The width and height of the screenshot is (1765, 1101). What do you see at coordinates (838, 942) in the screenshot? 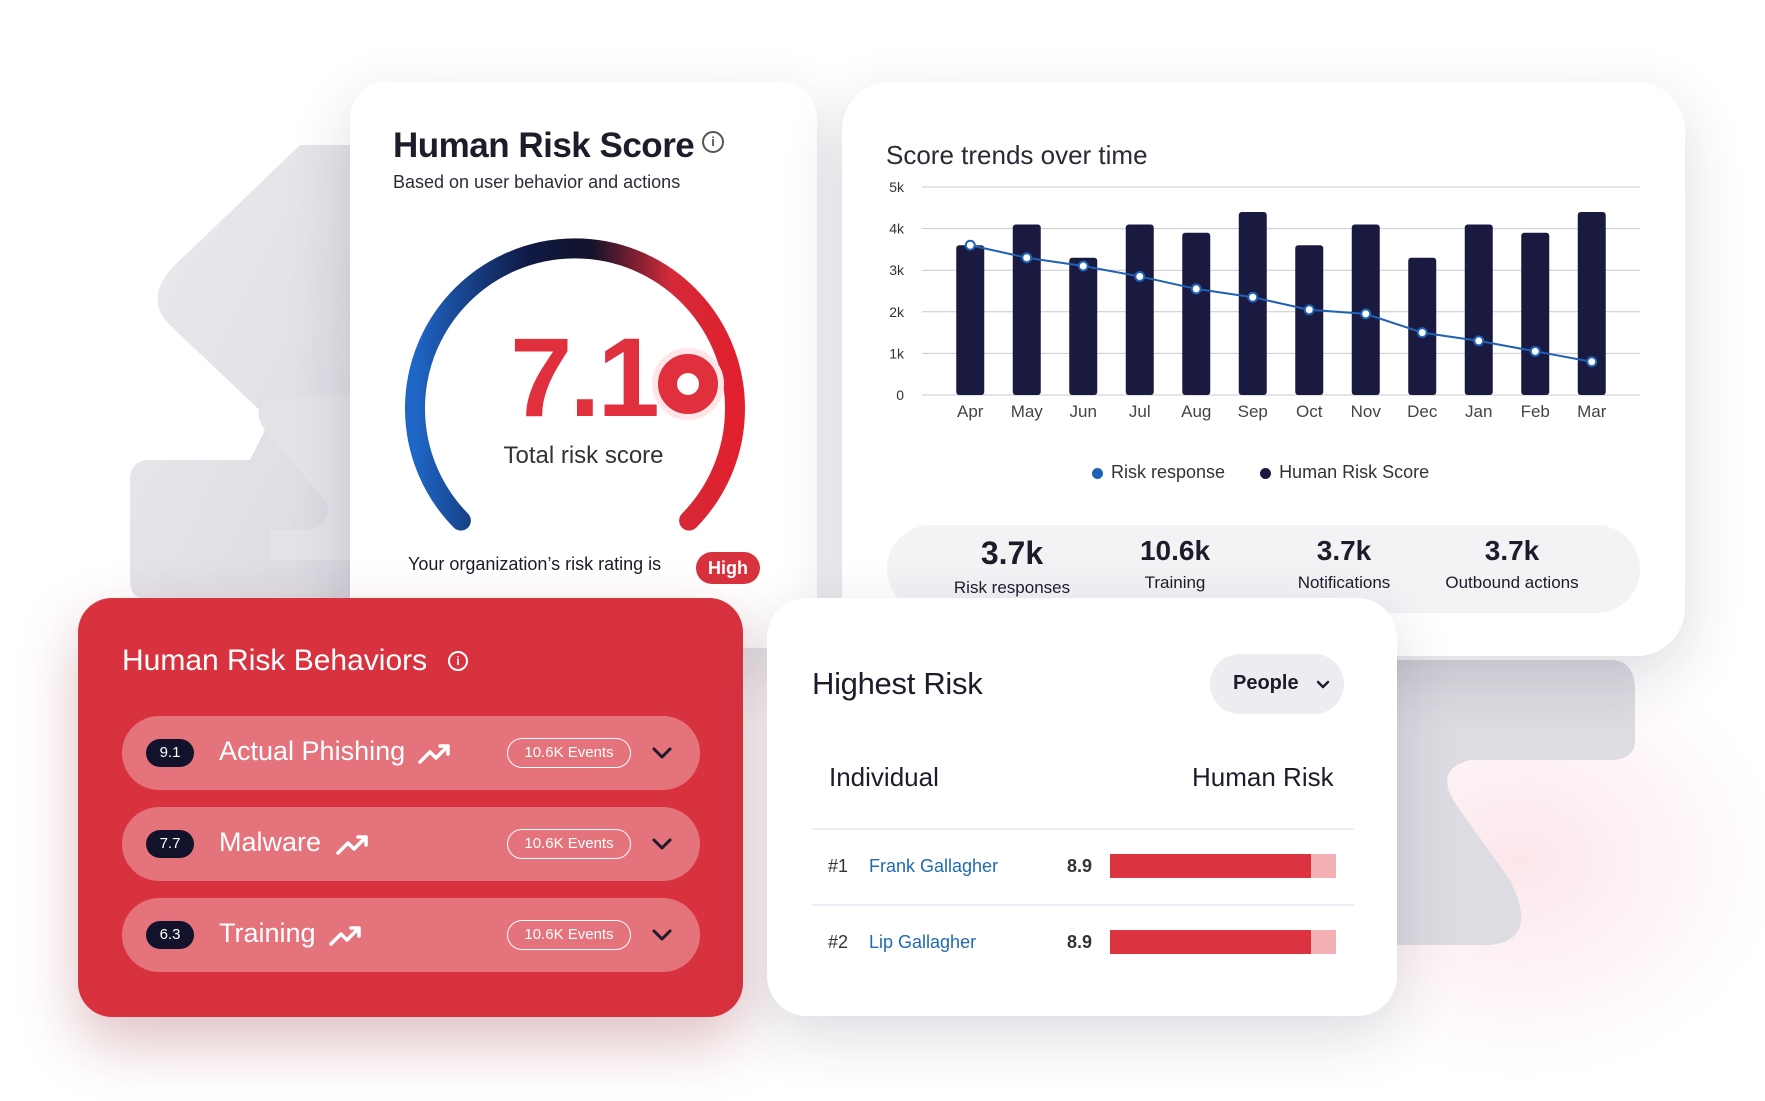
I see `row-rank: #2` at bounding box center [838, 942].